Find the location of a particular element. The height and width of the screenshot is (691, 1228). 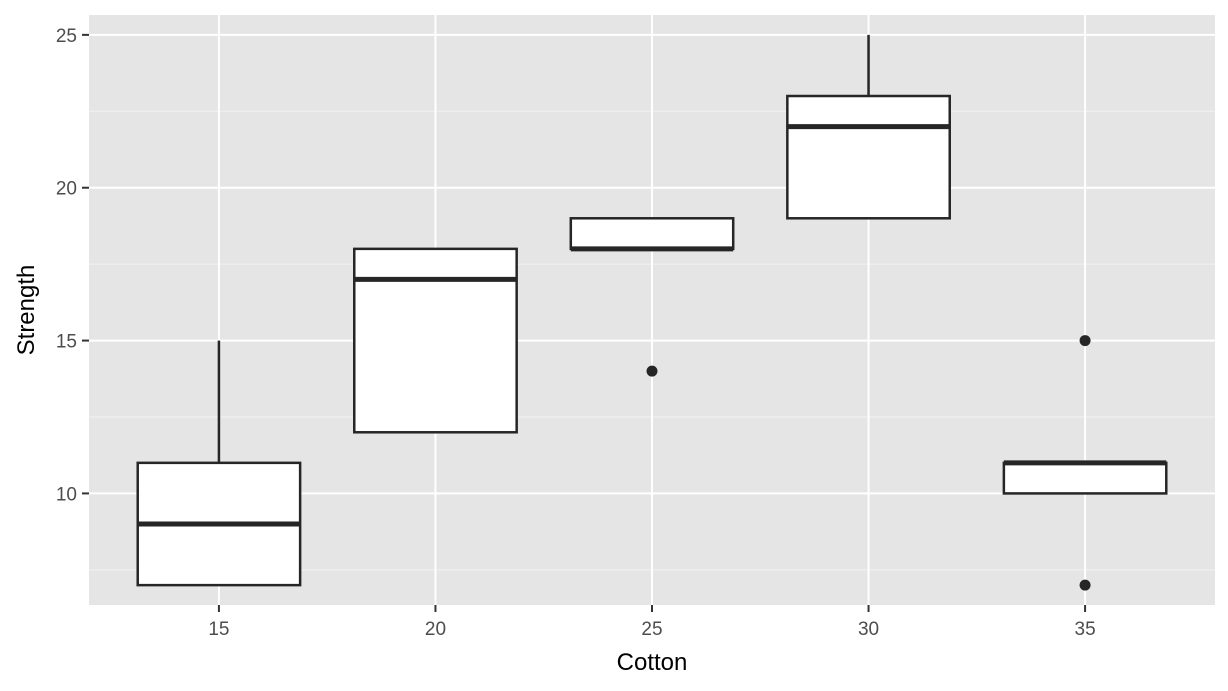

y-tick-label: 15 is located at coordinates (66, 342).